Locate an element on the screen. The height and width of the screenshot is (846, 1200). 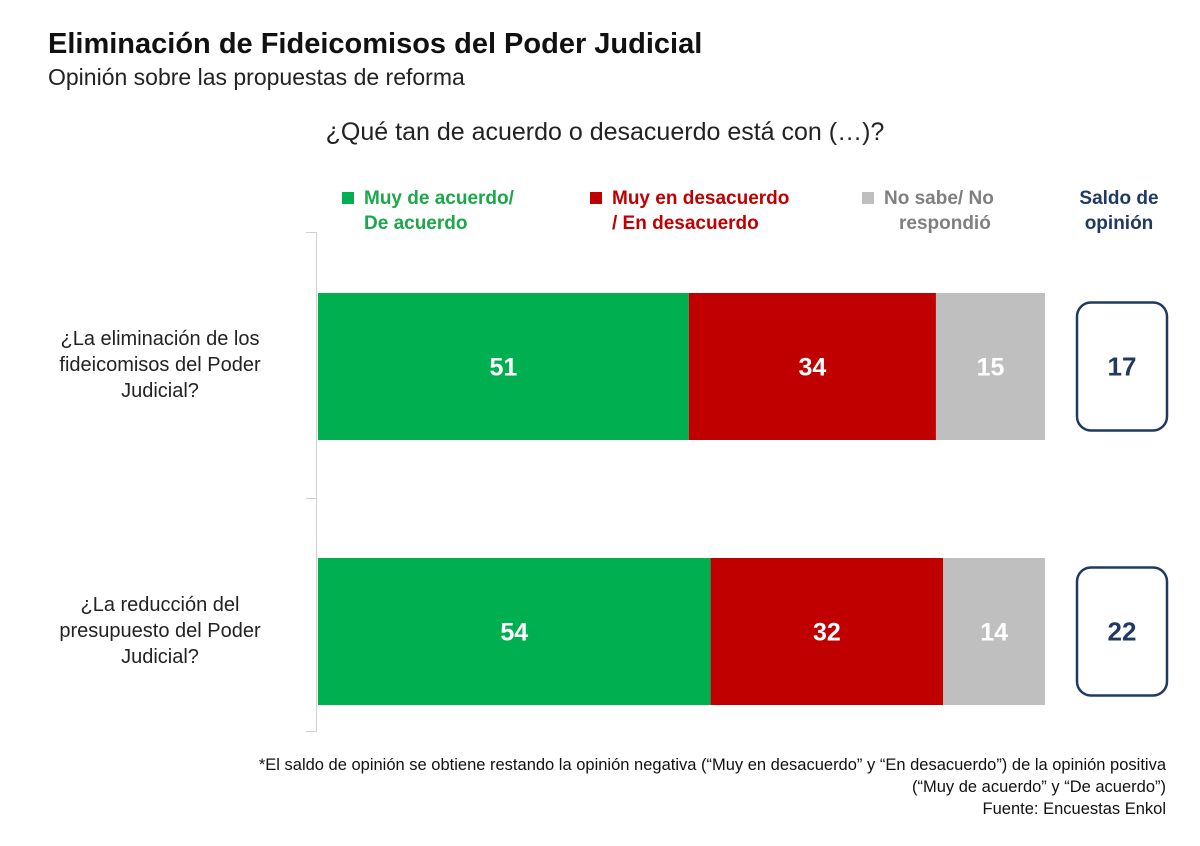
data-label-disagree-1: 34 is located at coordinates (812, 368).